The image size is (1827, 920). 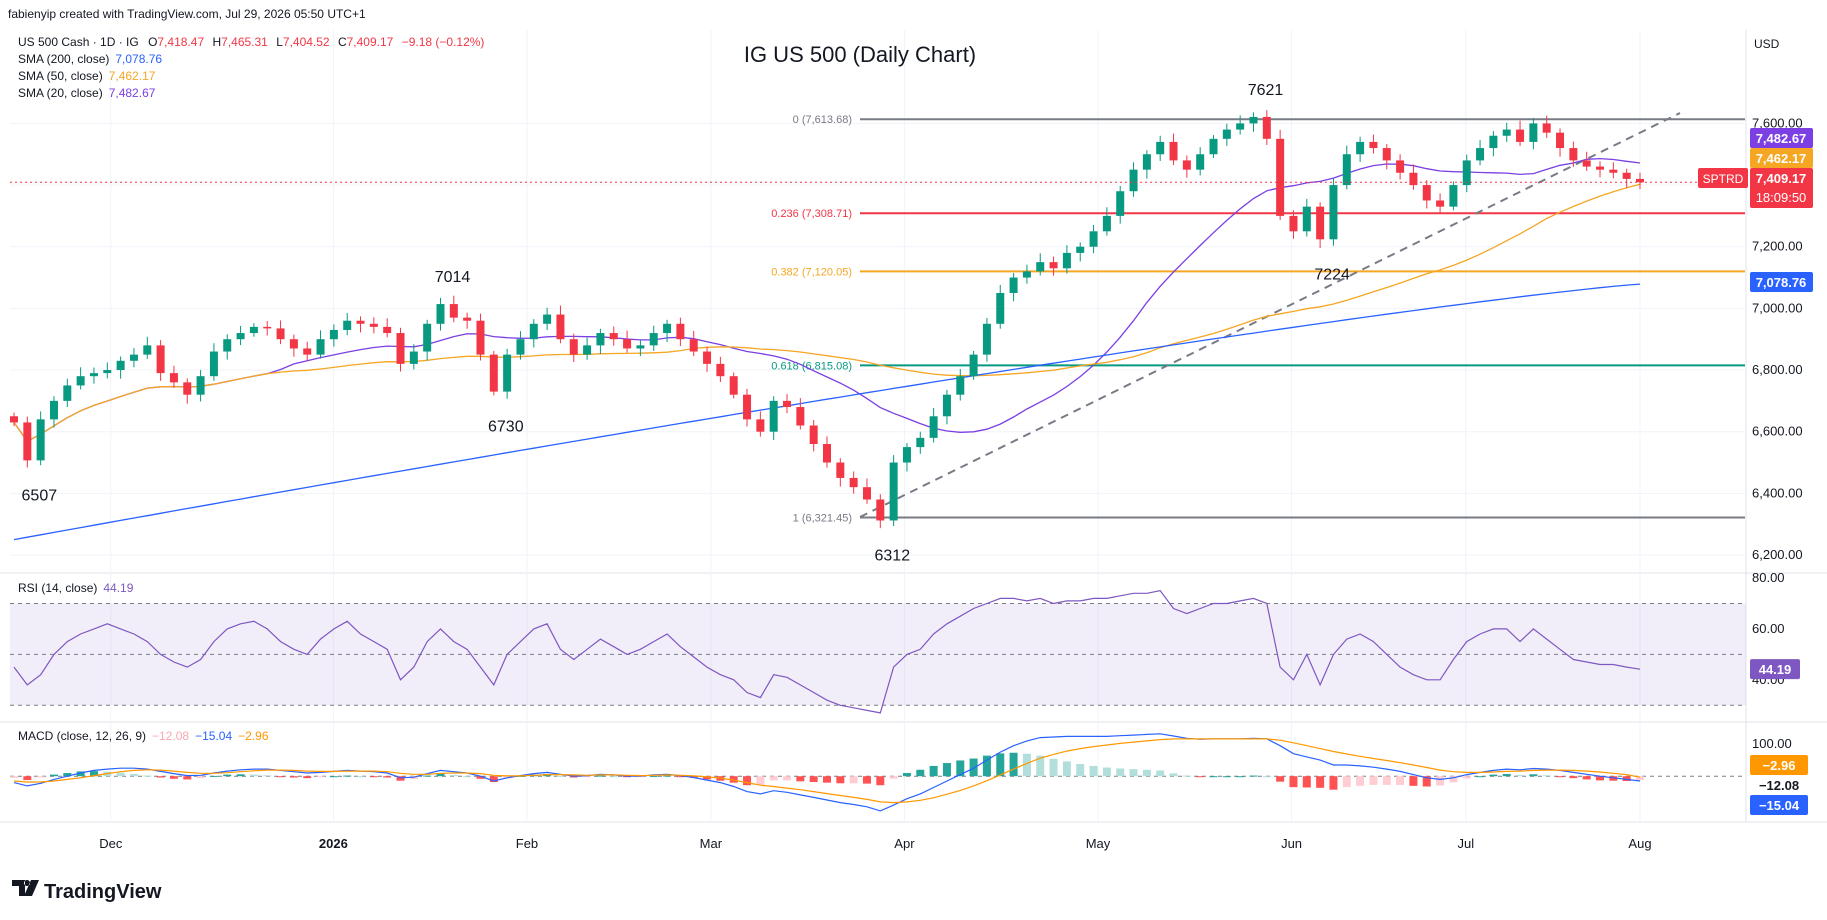 I want to click on sma200-legend-label: SMA (200, close), so click(x=63, y=59).